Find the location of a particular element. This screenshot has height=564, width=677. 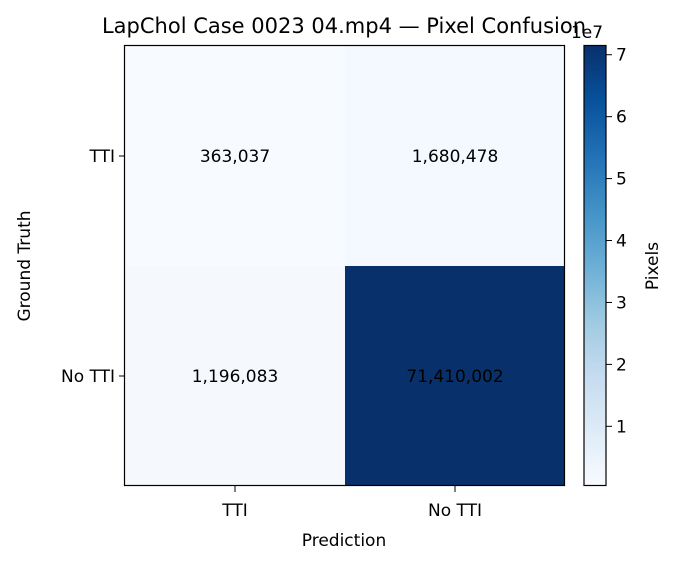

colorbar-tick-label-0: 1 is located at coordinates (621, 427).